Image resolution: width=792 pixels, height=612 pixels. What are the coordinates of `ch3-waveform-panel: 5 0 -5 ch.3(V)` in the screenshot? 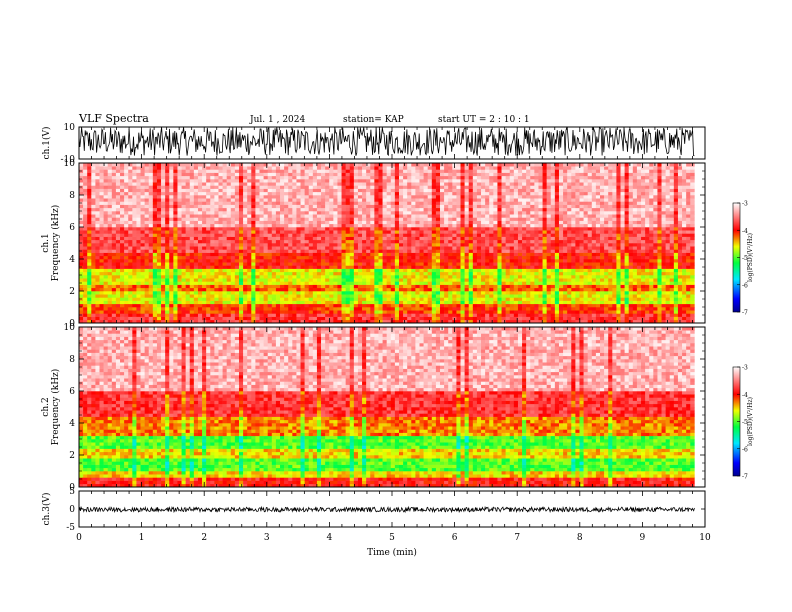 It's located at (373, 510).